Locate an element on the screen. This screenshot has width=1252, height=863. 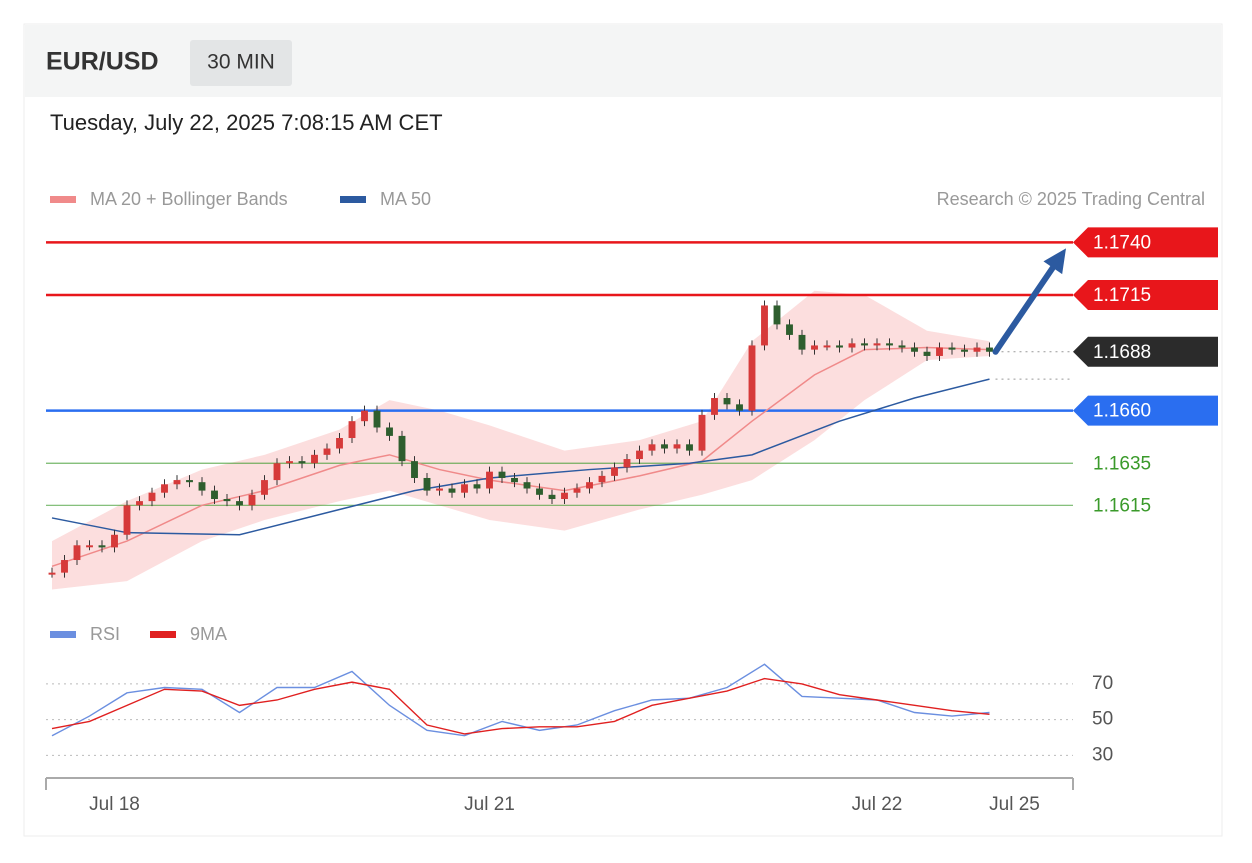
x-tick-label: Jul 22 is located at coordinates (877, 804).